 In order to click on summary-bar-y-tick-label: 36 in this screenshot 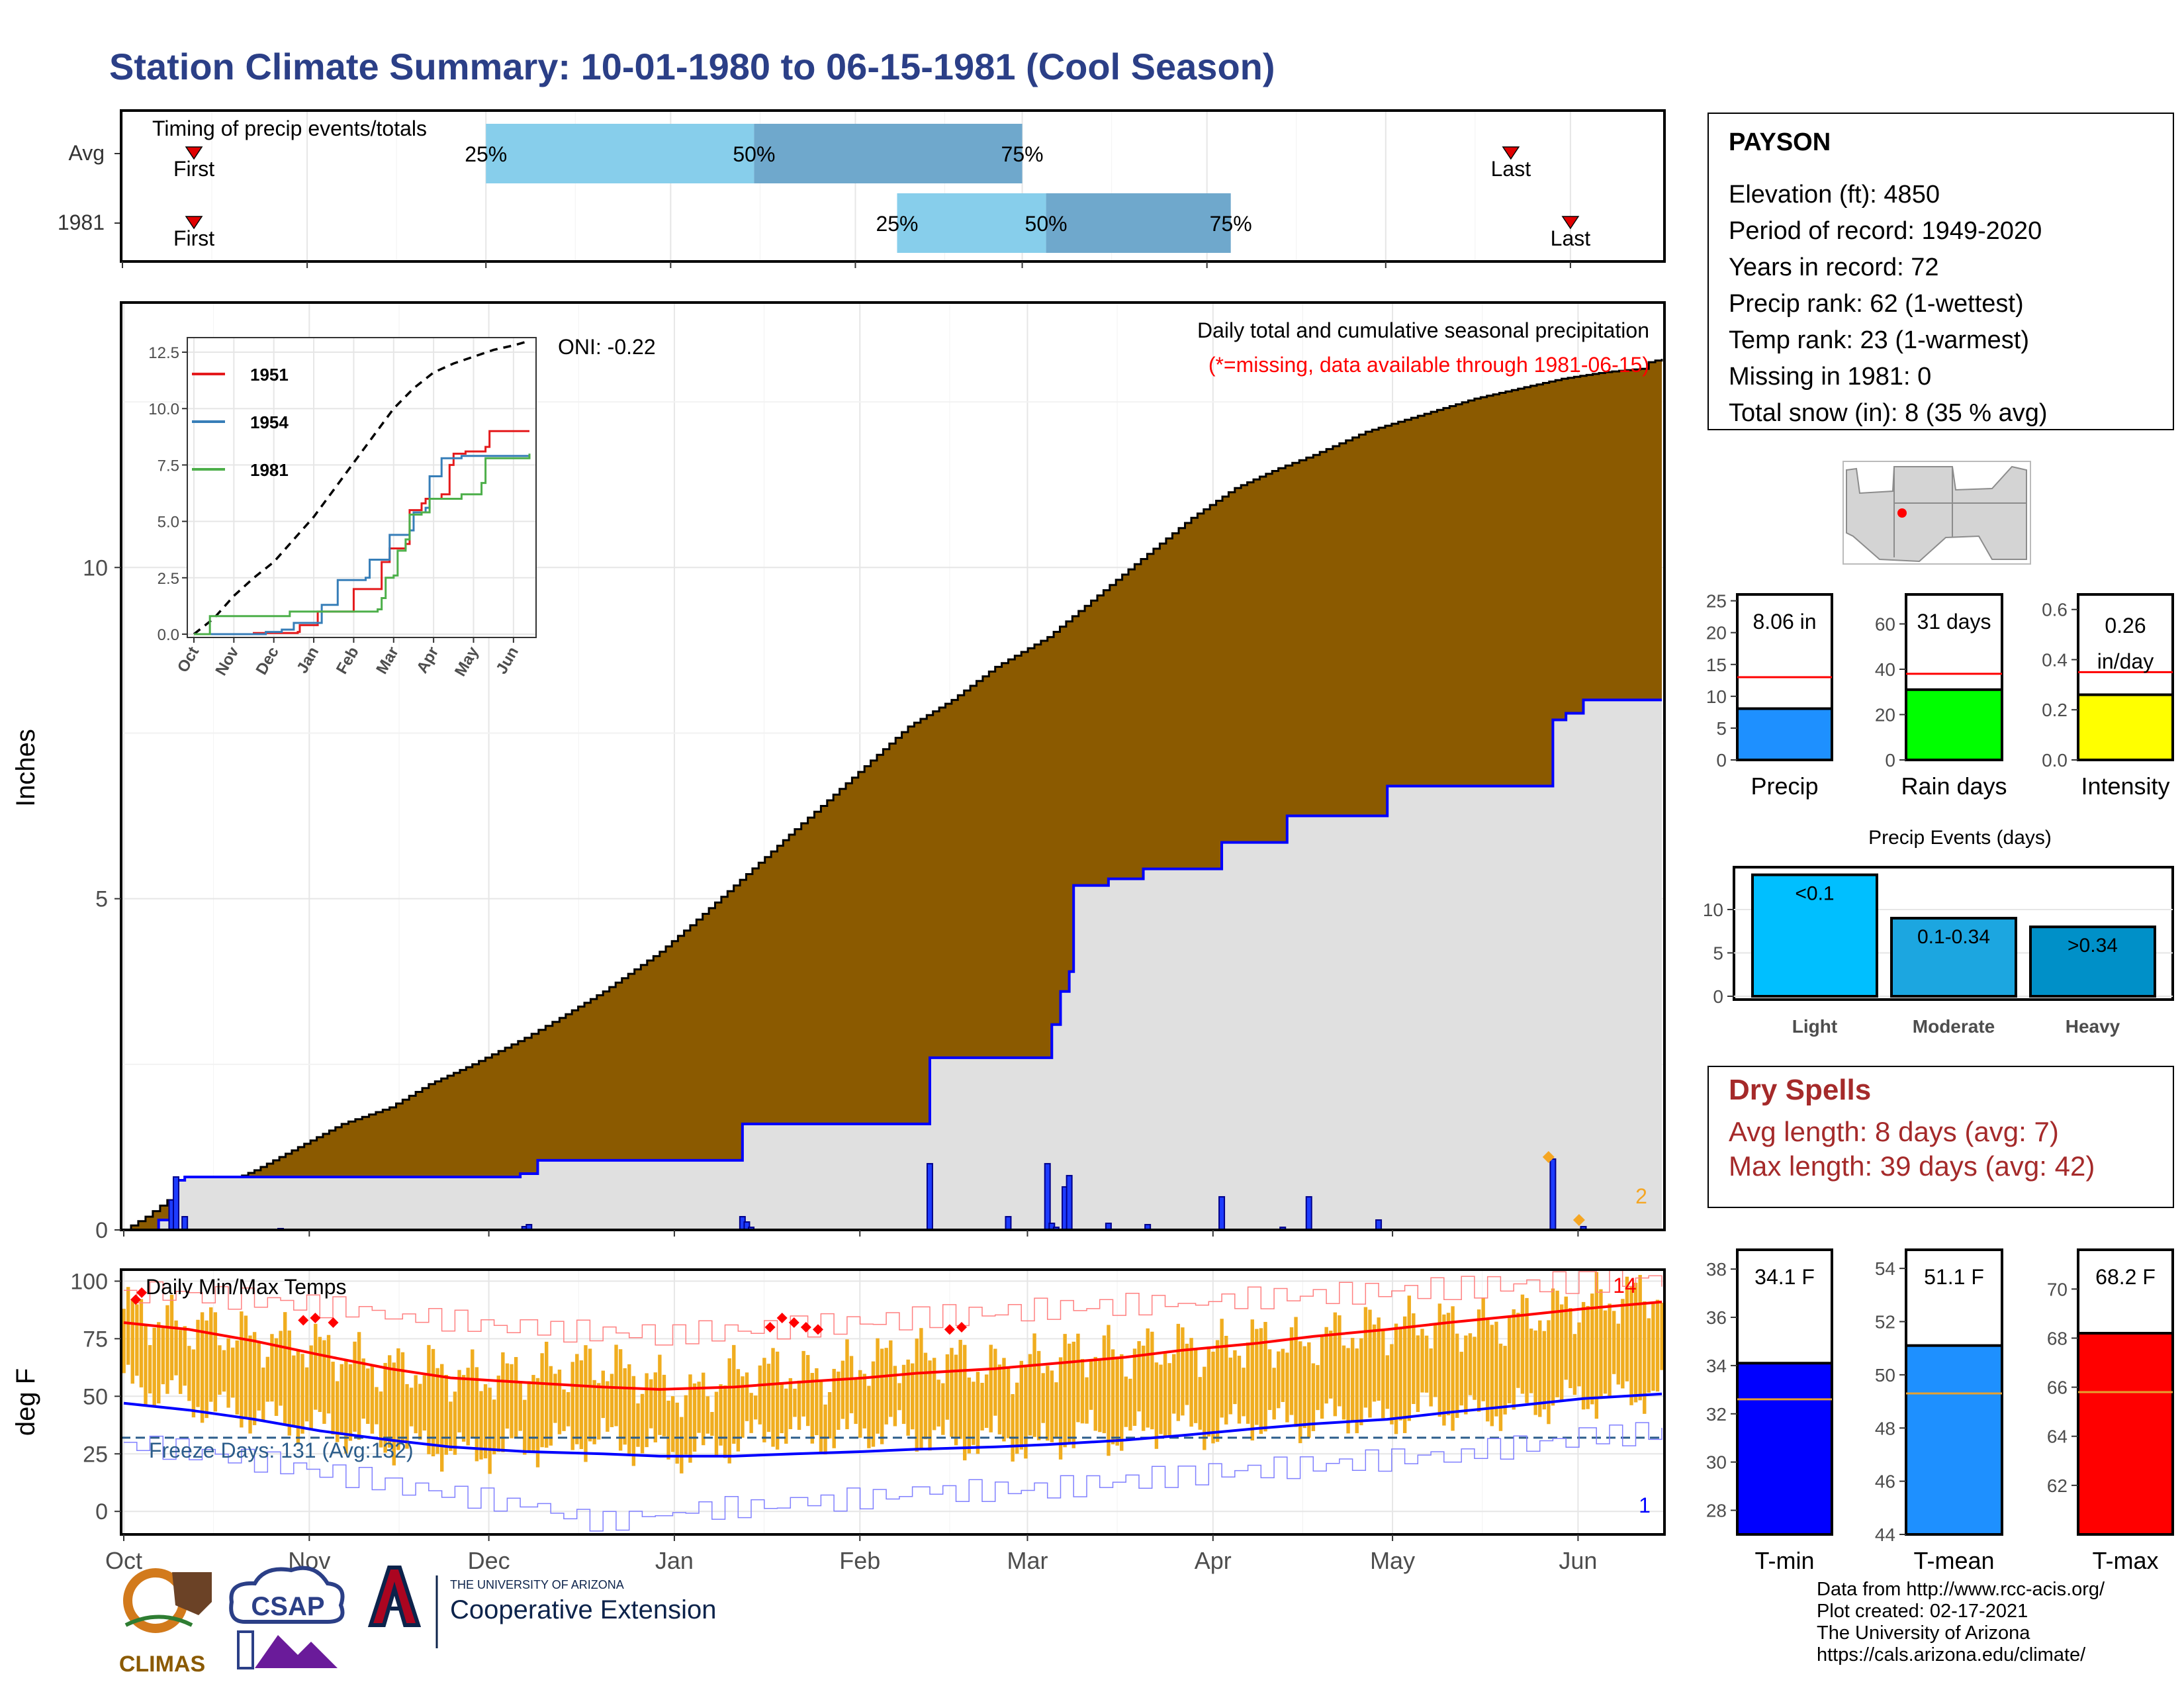, I will do `click(1716, 1317)`.